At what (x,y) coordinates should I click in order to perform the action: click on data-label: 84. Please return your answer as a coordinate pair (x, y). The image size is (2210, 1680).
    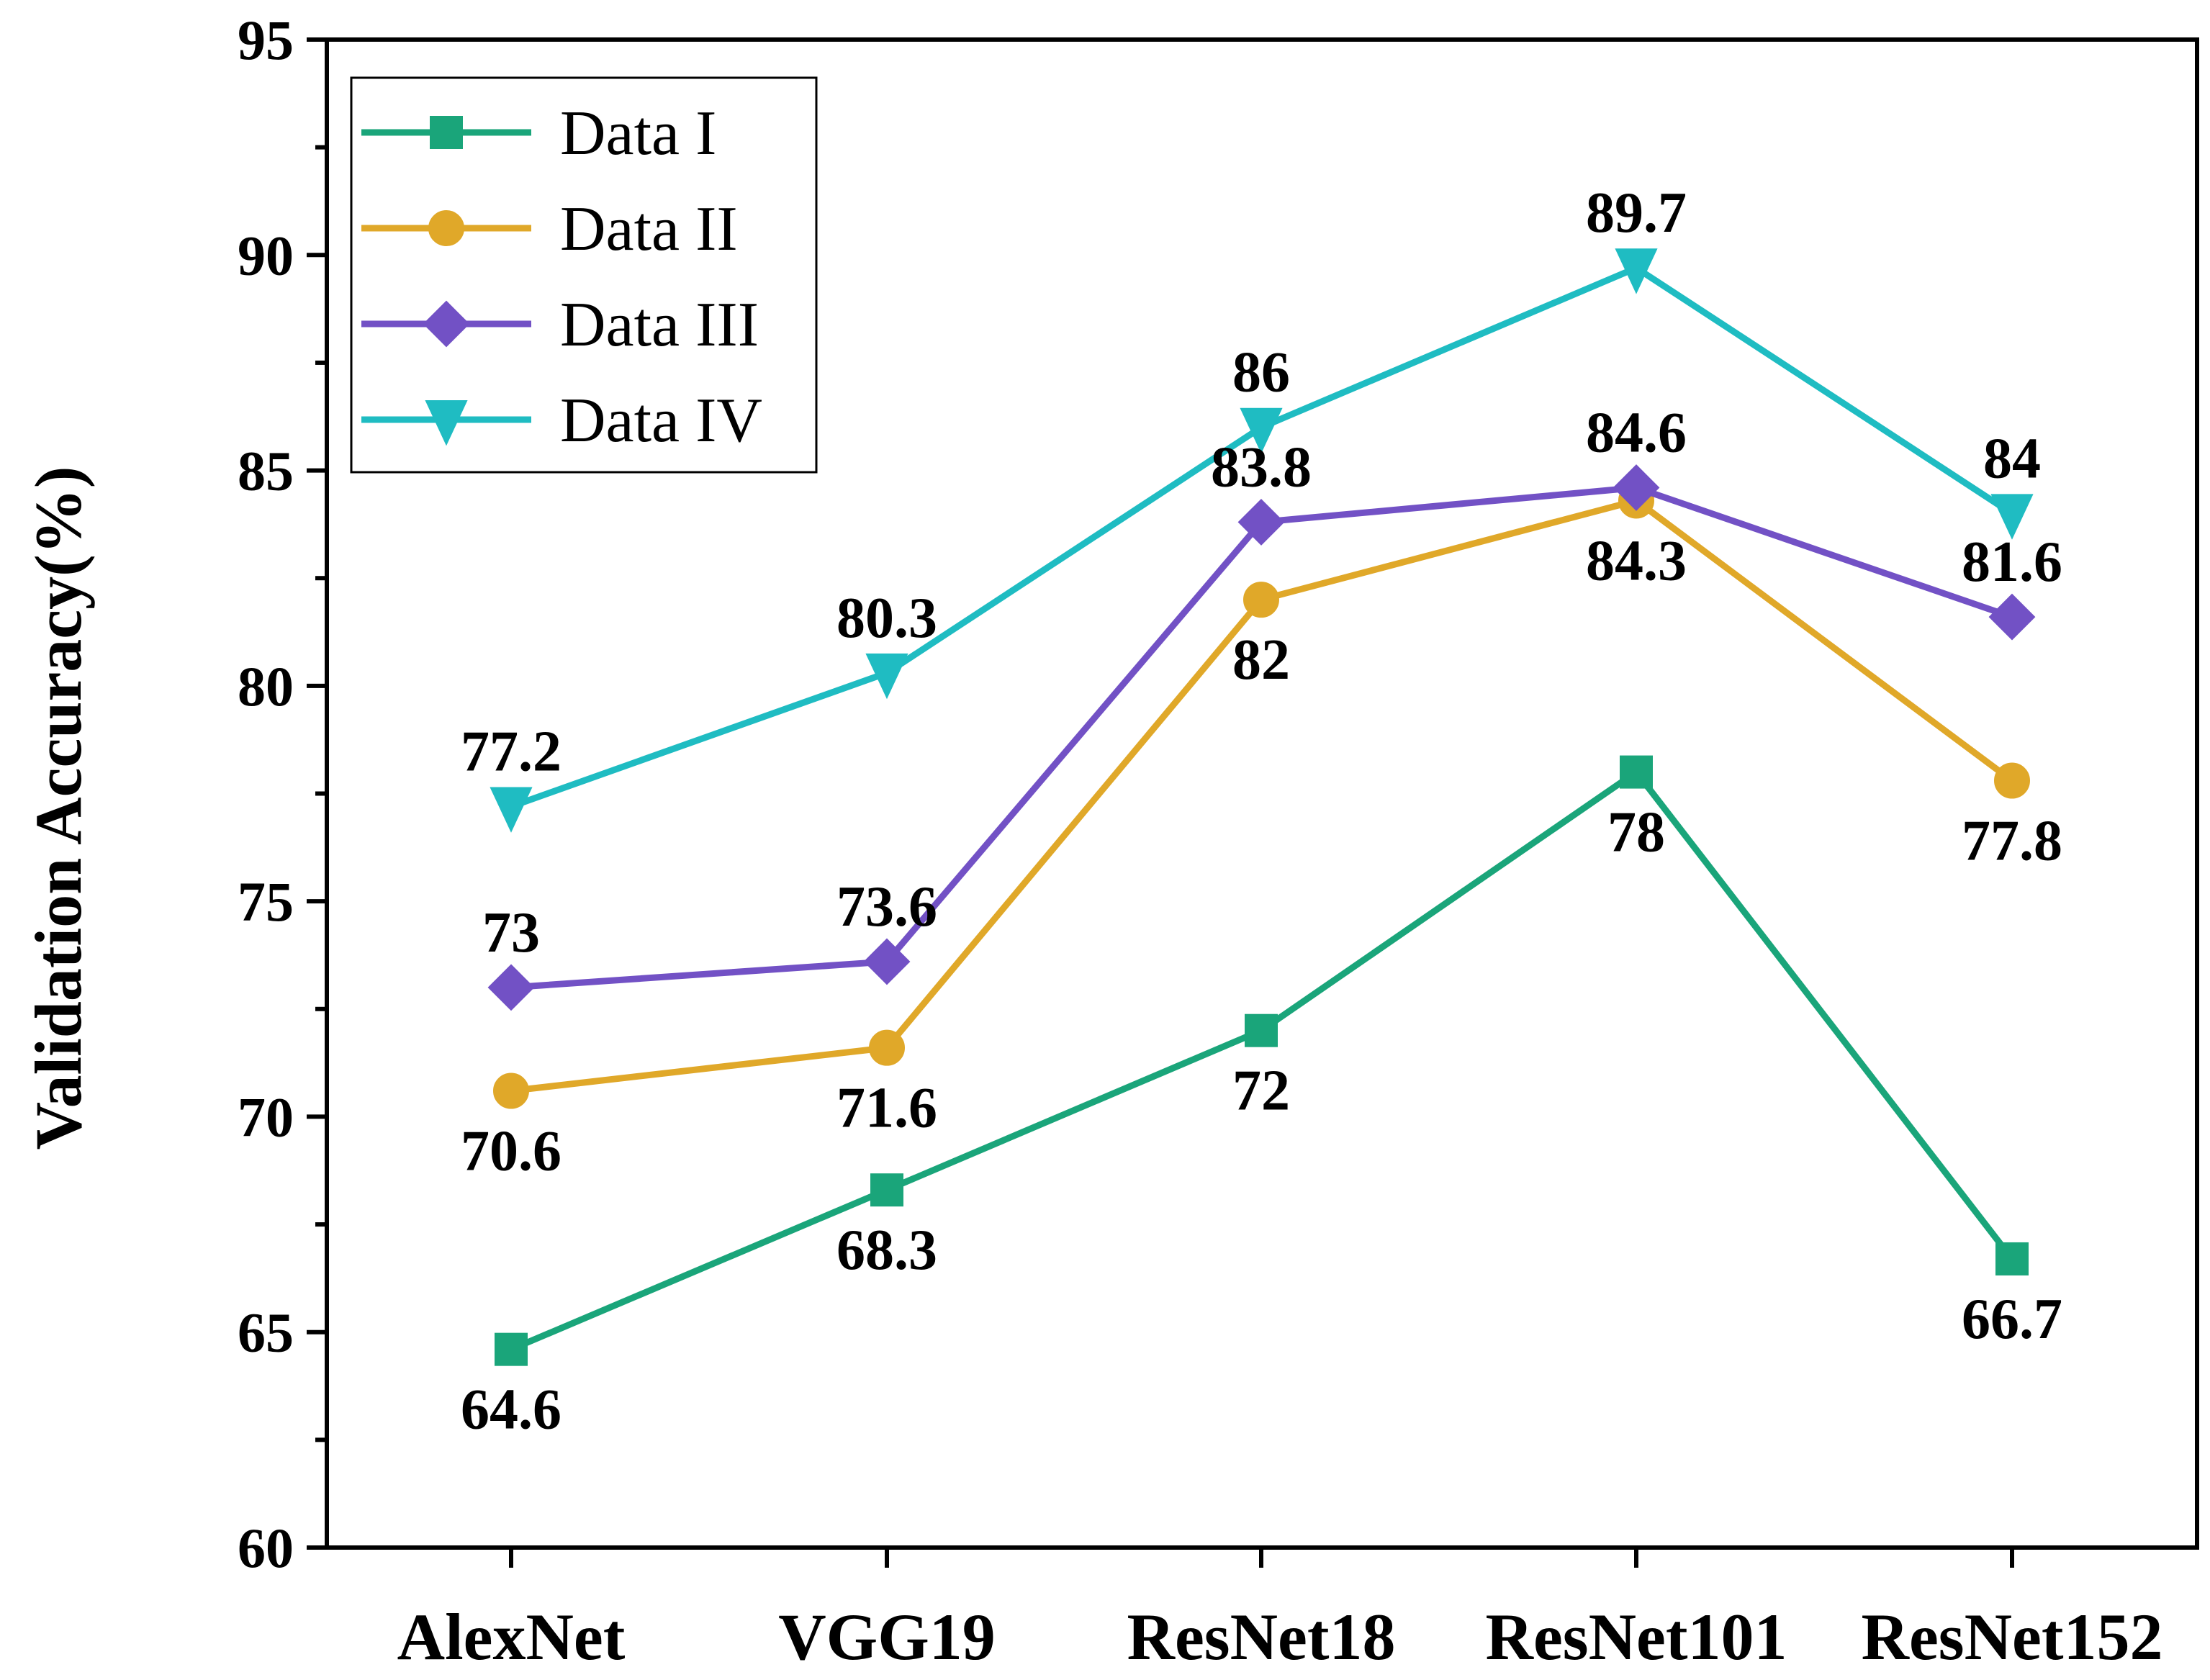
    Looking at the image, I should click on (2012, 458).